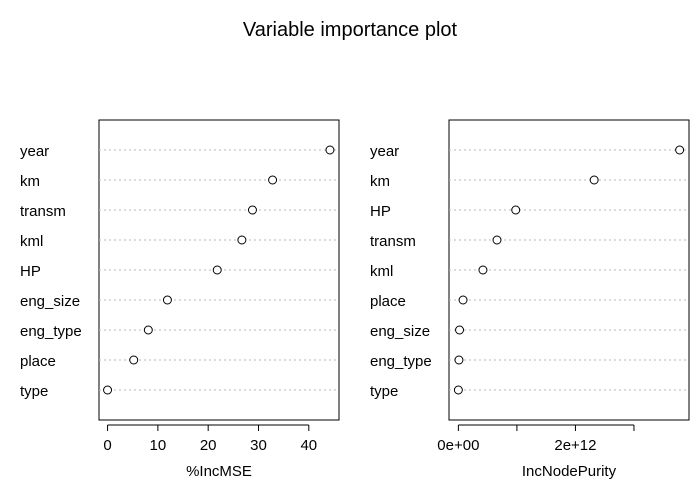 This screenshot has width=700, height=500. Describe the element at coordinates (569, 471) in the screenshot. I see `x-axis-label: IncNodePurity` at that location.